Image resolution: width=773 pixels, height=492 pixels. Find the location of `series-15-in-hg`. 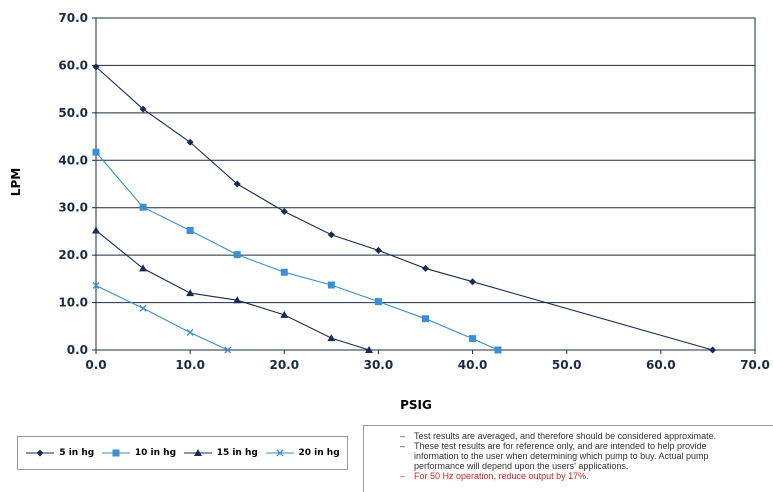

series-15-in-hg is located at coordinates (233, 289).